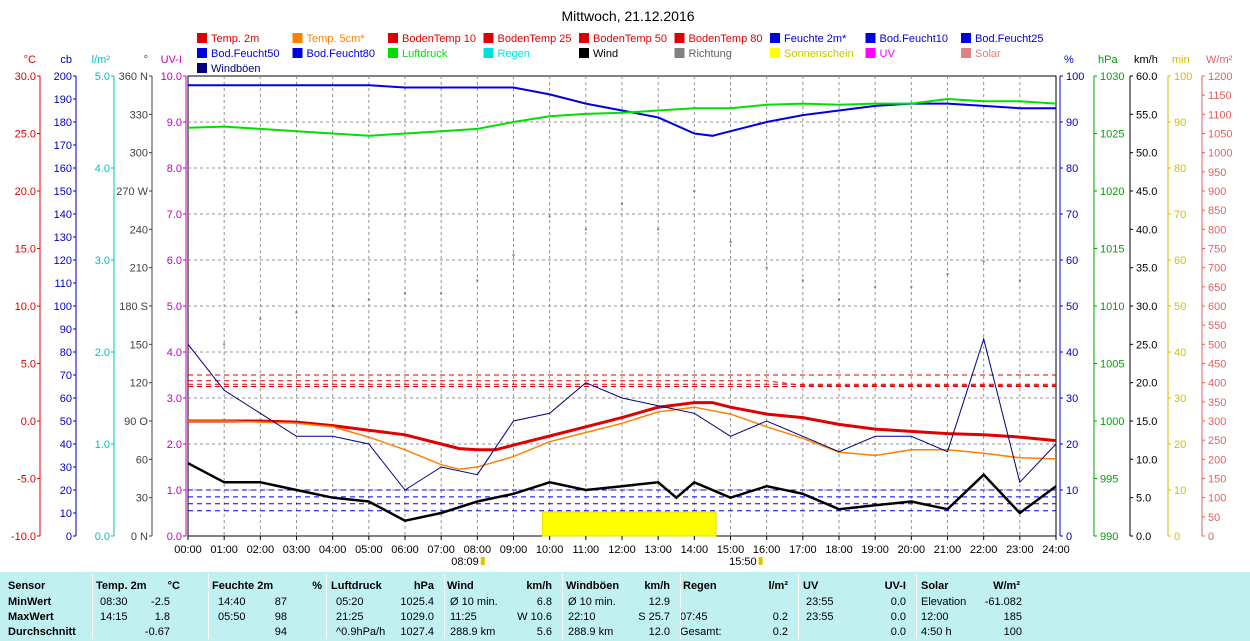  I want to click on x-tick-label: 23:00, so click(1020, 550).